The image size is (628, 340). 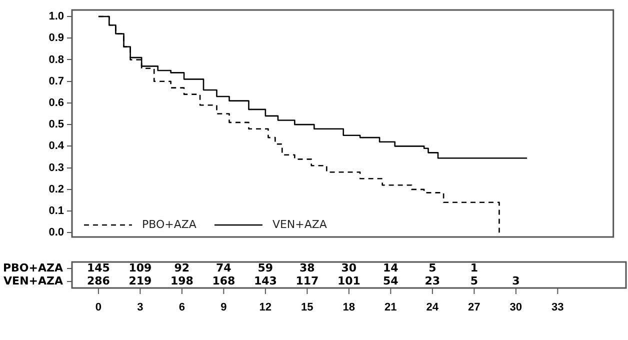 I want to click on category-label: PBO+AZA, so click(x=32, y=267).